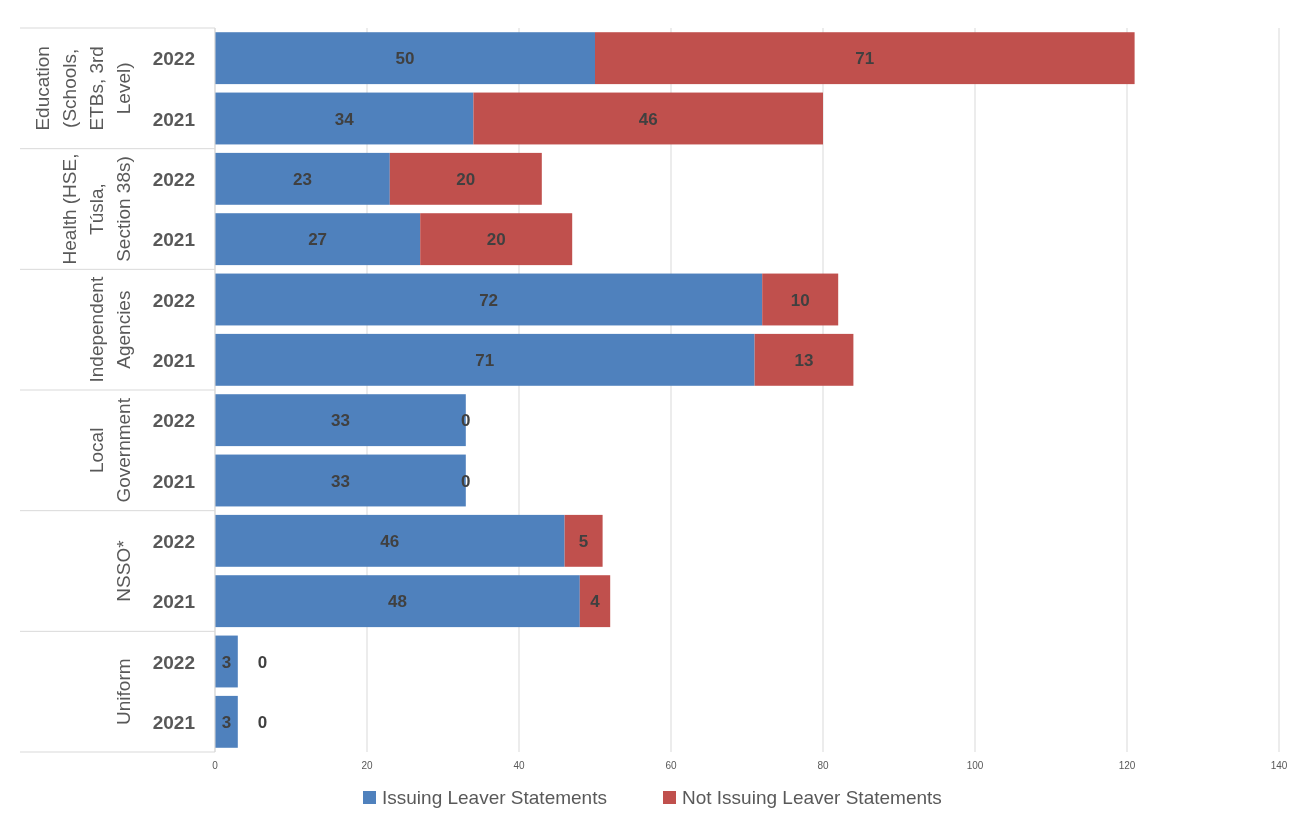 The height and width of the screenshot is (819, 1295). I want to click on text: Uniform, so click(123, 691).